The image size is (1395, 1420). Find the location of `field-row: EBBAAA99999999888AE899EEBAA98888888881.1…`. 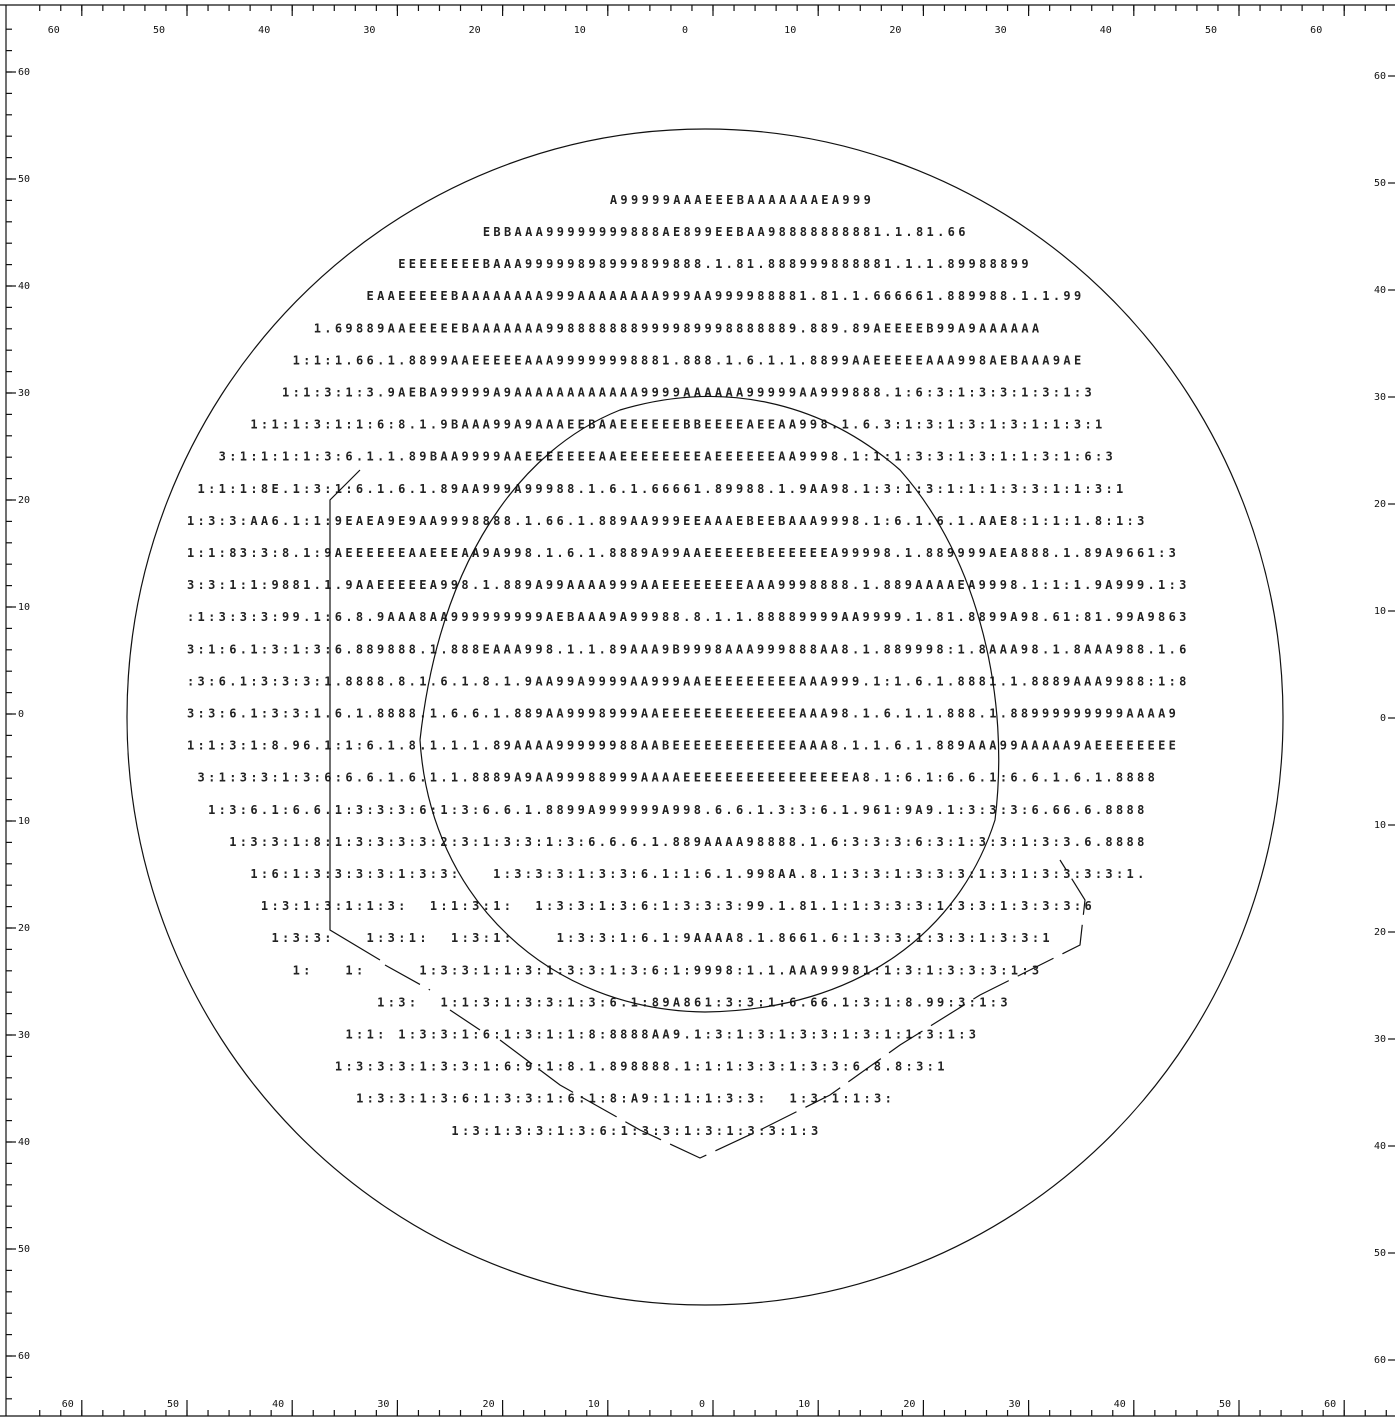

field-row: EBBAAA99999999888AE899EEBAA98888888881.1… is located at coordinates (576, 232).